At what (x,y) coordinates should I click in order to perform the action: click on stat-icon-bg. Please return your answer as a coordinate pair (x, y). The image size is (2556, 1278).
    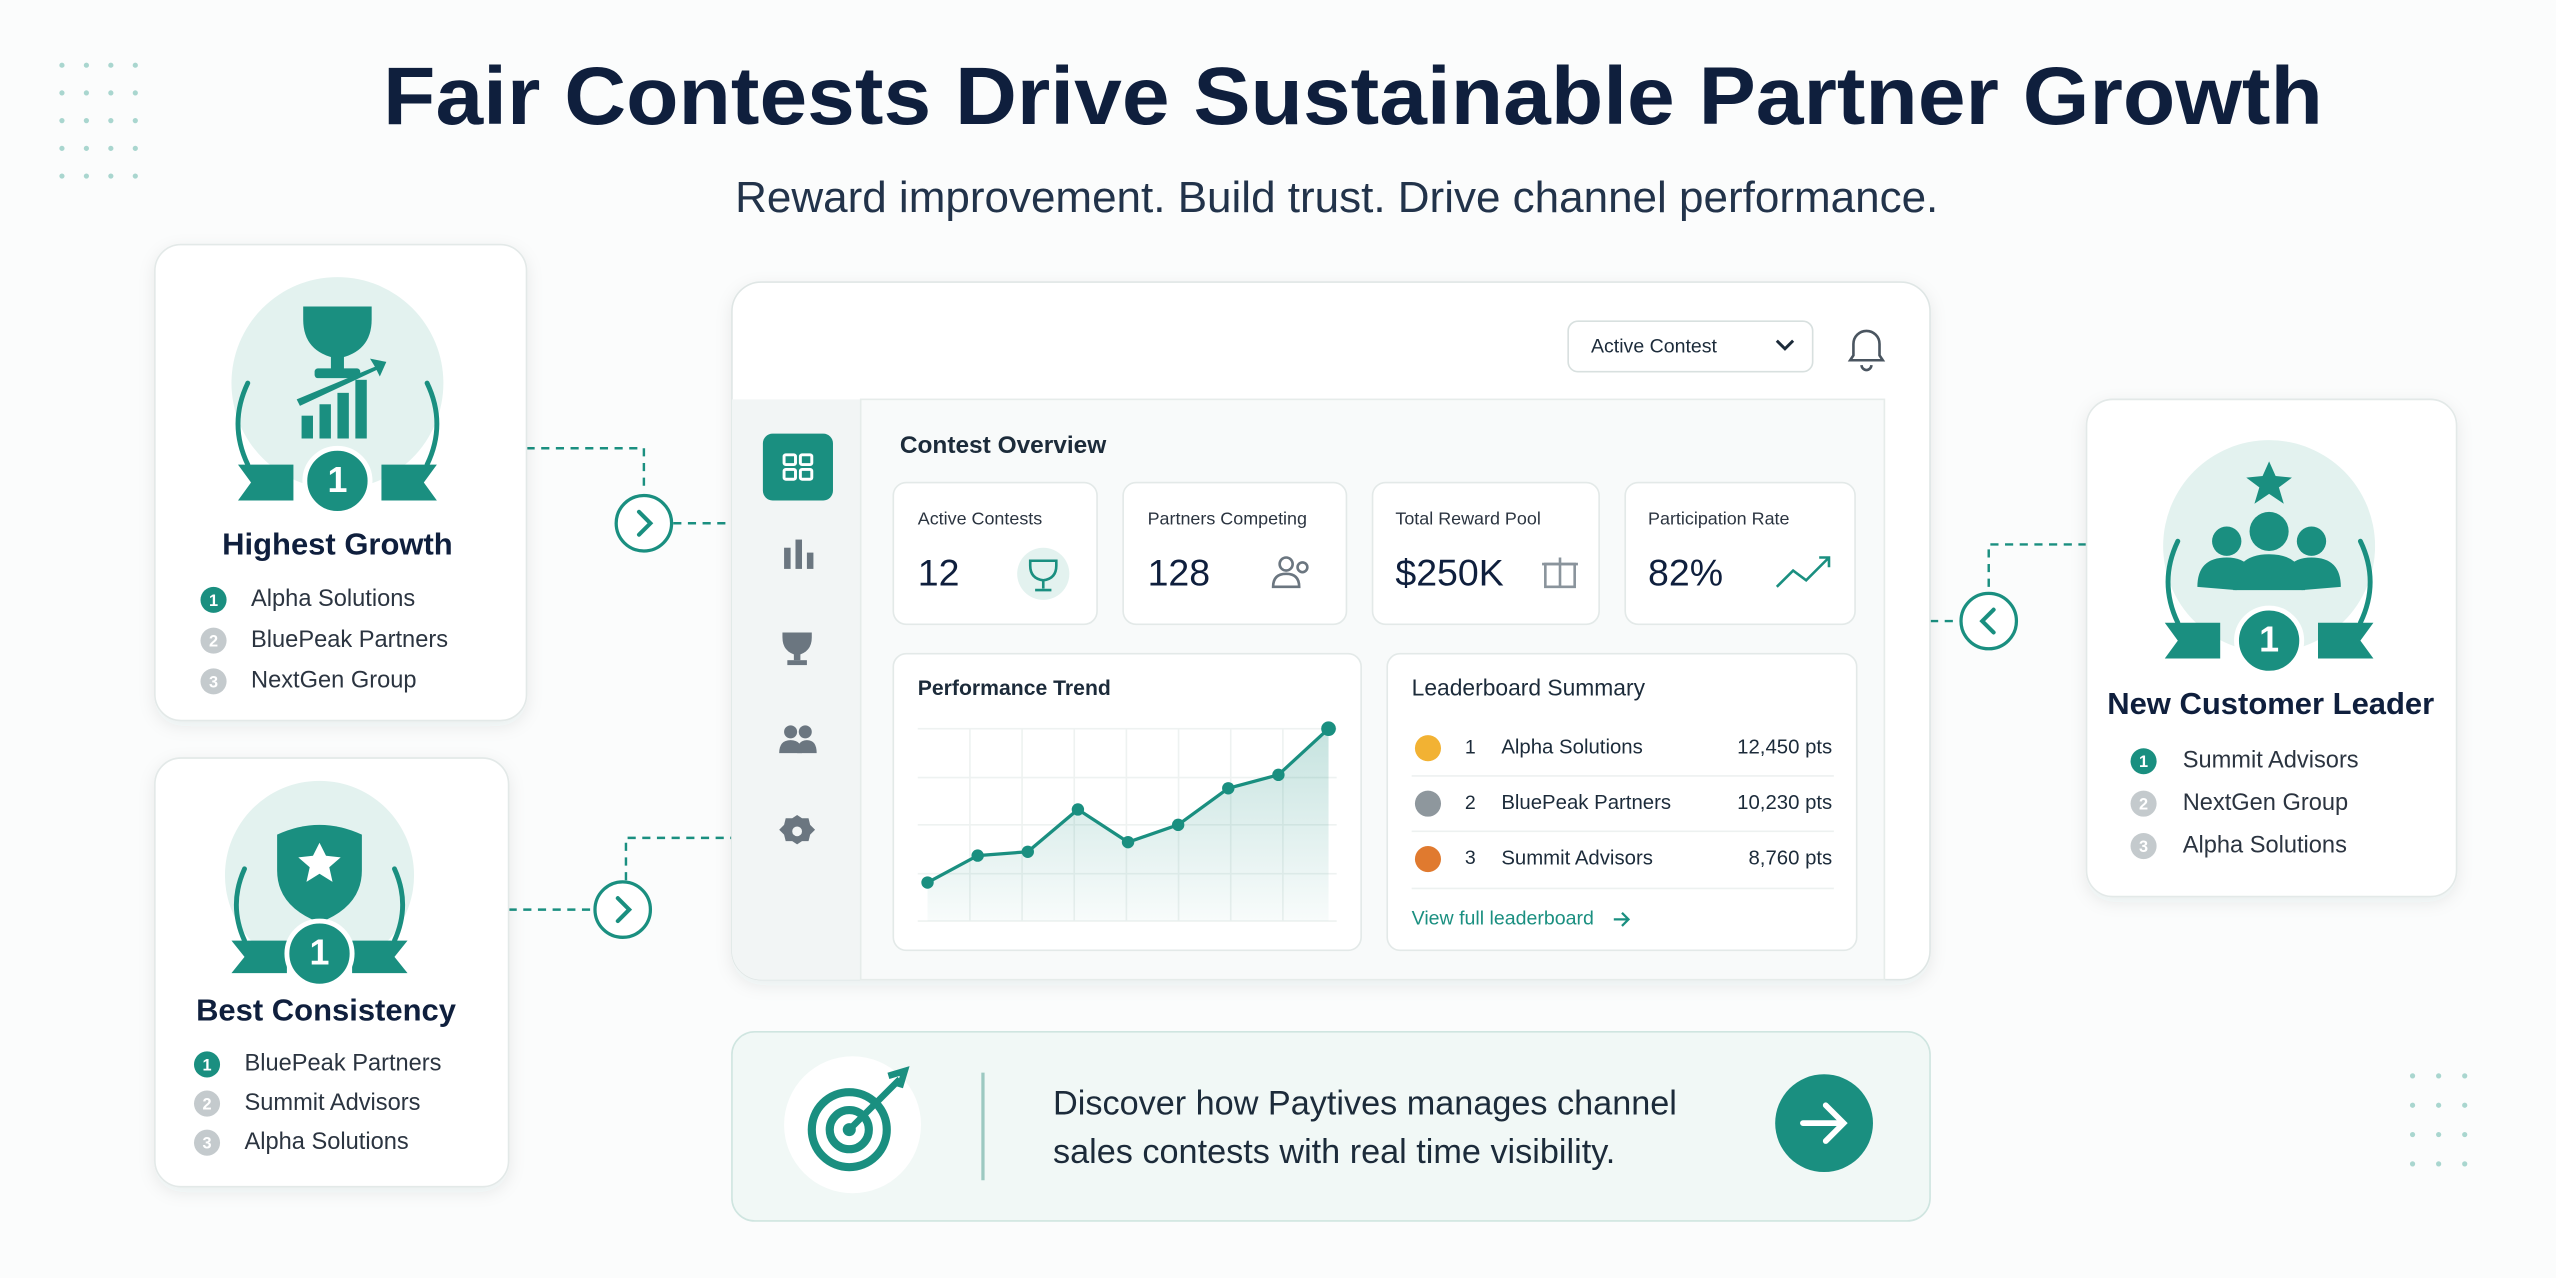
    Looking at the image, I should click on (1043, 573).